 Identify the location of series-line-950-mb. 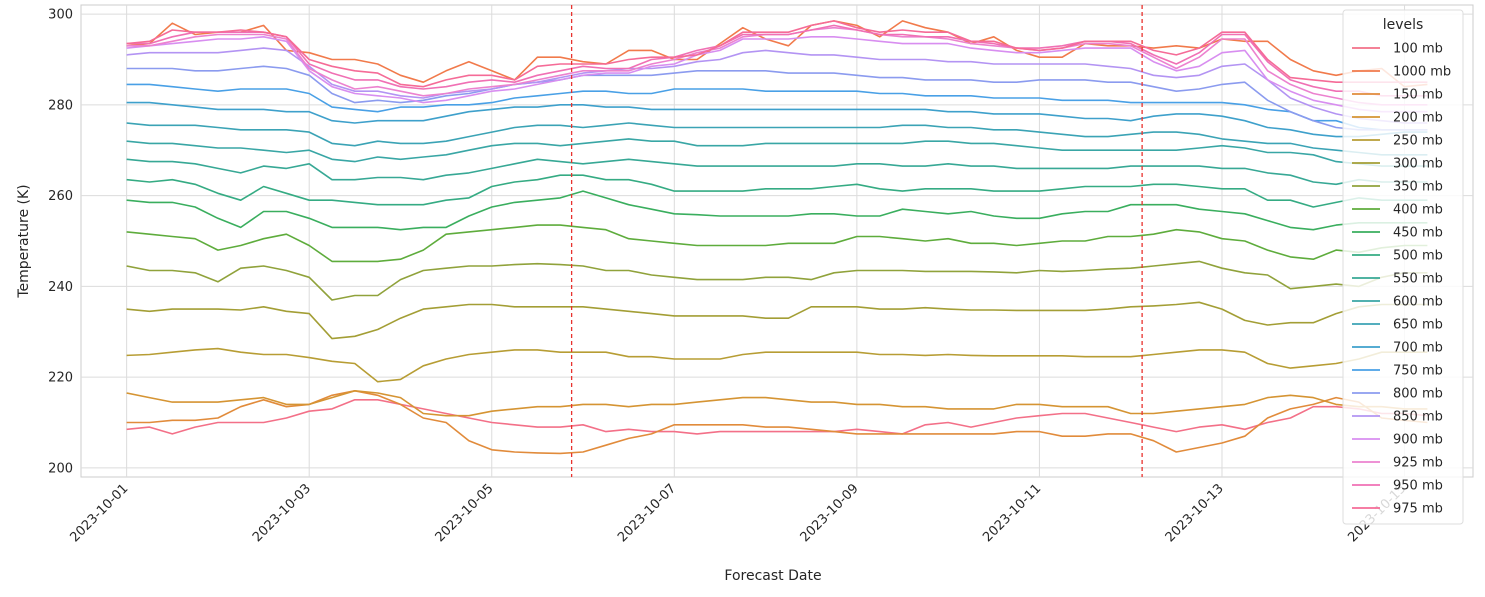
(777, 60).